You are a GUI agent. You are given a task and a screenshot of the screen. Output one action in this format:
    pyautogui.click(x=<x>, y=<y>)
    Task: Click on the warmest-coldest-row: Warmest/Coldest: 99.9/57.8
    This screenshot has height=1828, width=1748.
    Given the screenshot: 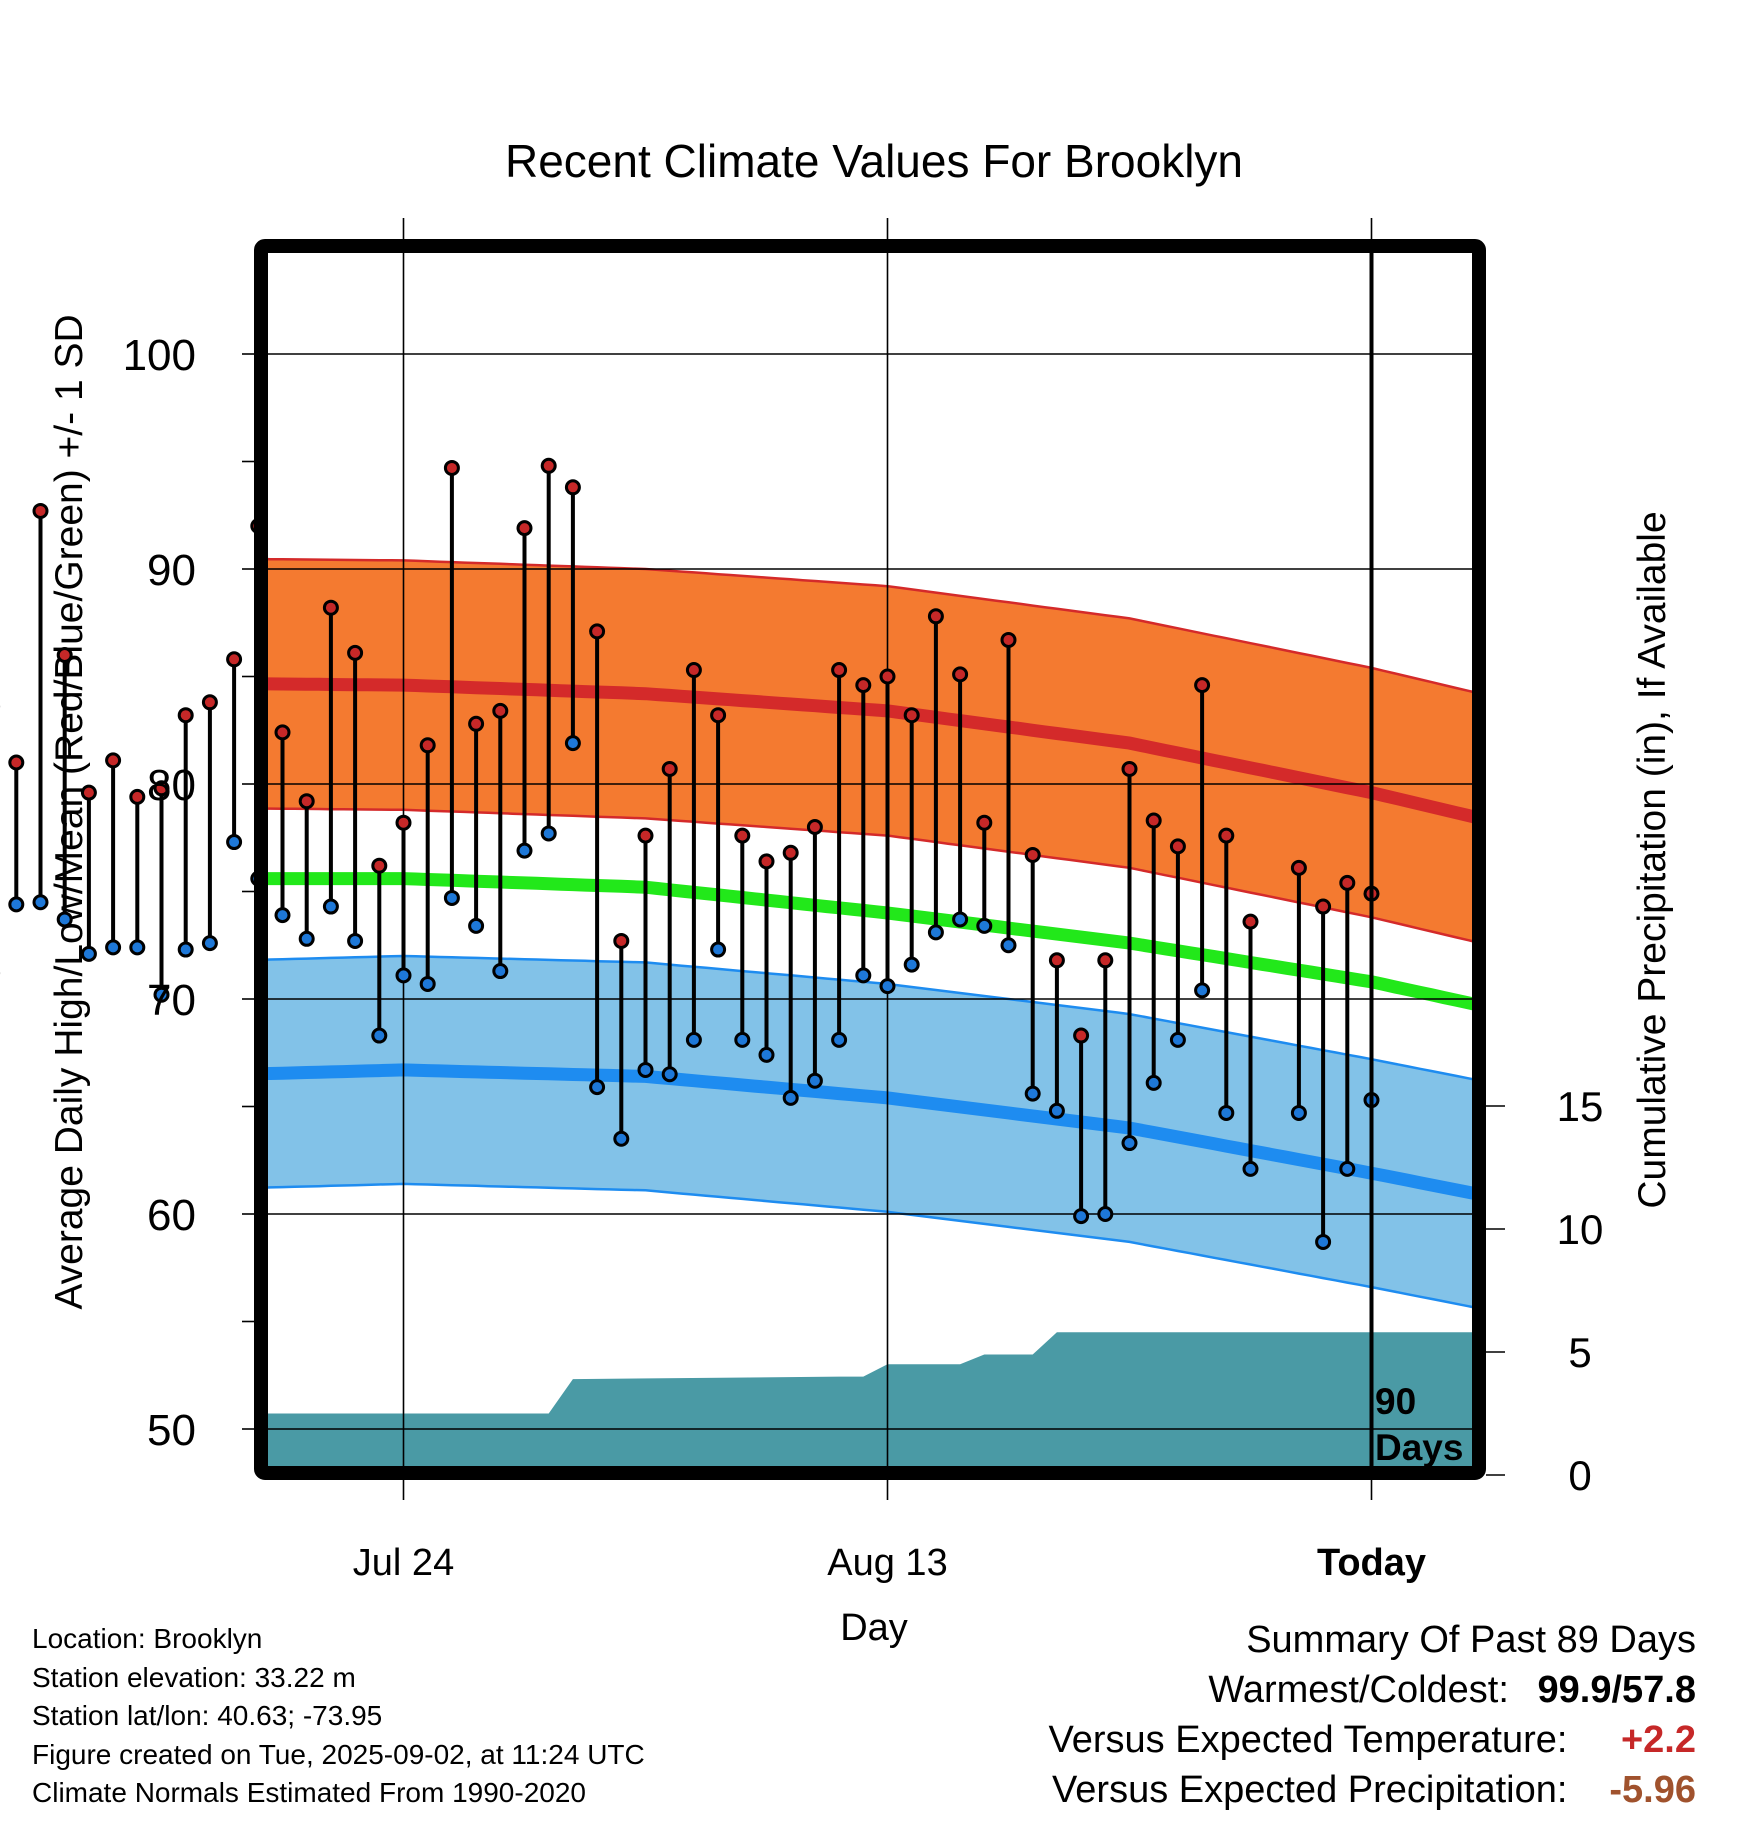 What is the action you would take?
    pyautogui.click(x=1372, y=1690)
    